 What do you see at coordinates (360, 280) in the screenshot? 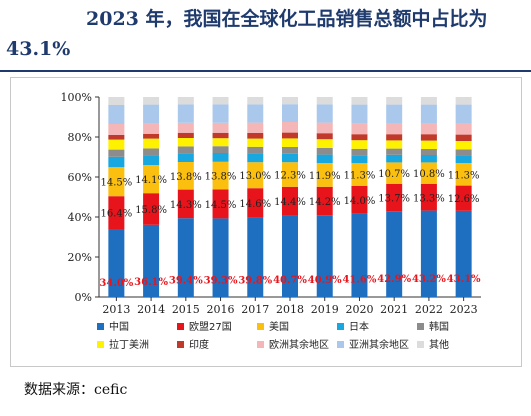
I see `data-label: 41.6%` at bounding box center [360, 280].